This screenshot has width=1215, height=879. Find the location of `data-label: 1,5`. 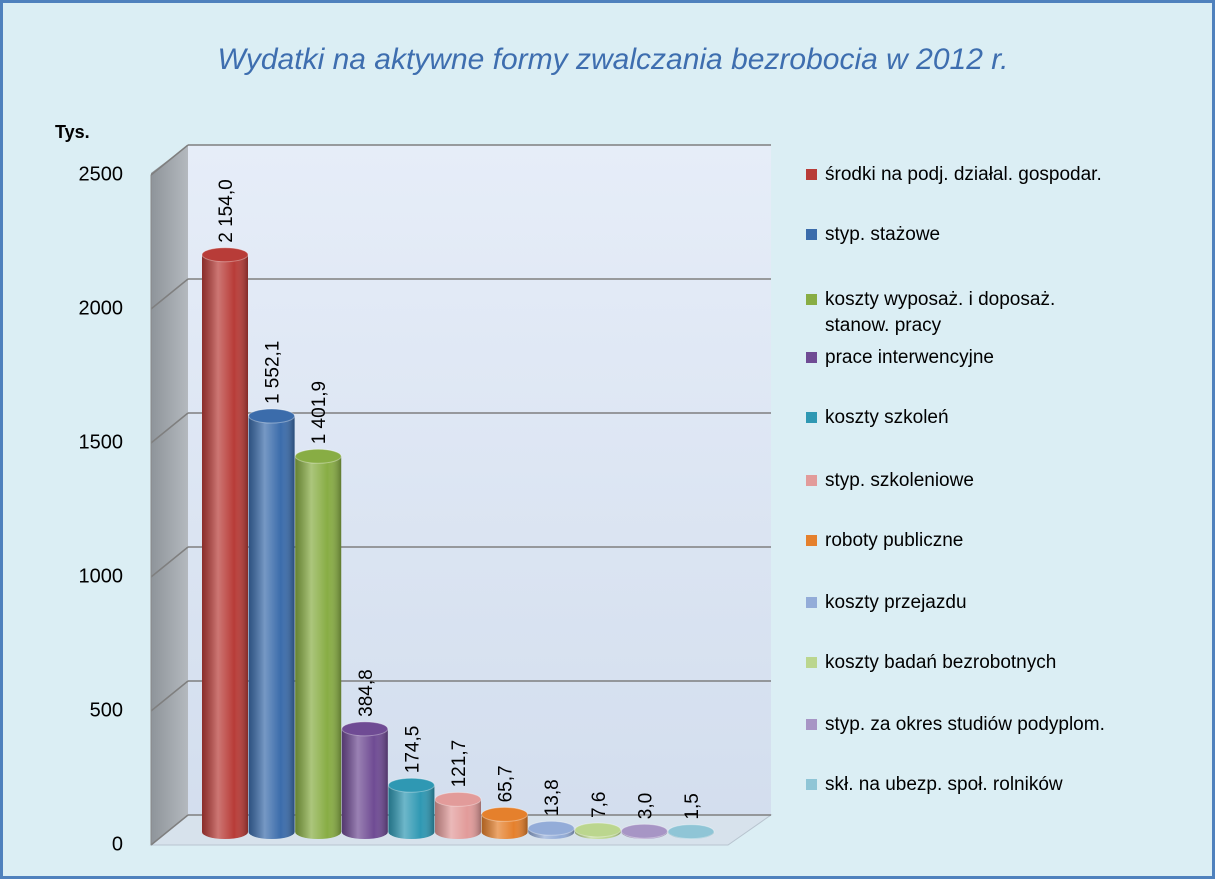

data-label: 1,5 is located at coordinates (692, 806).